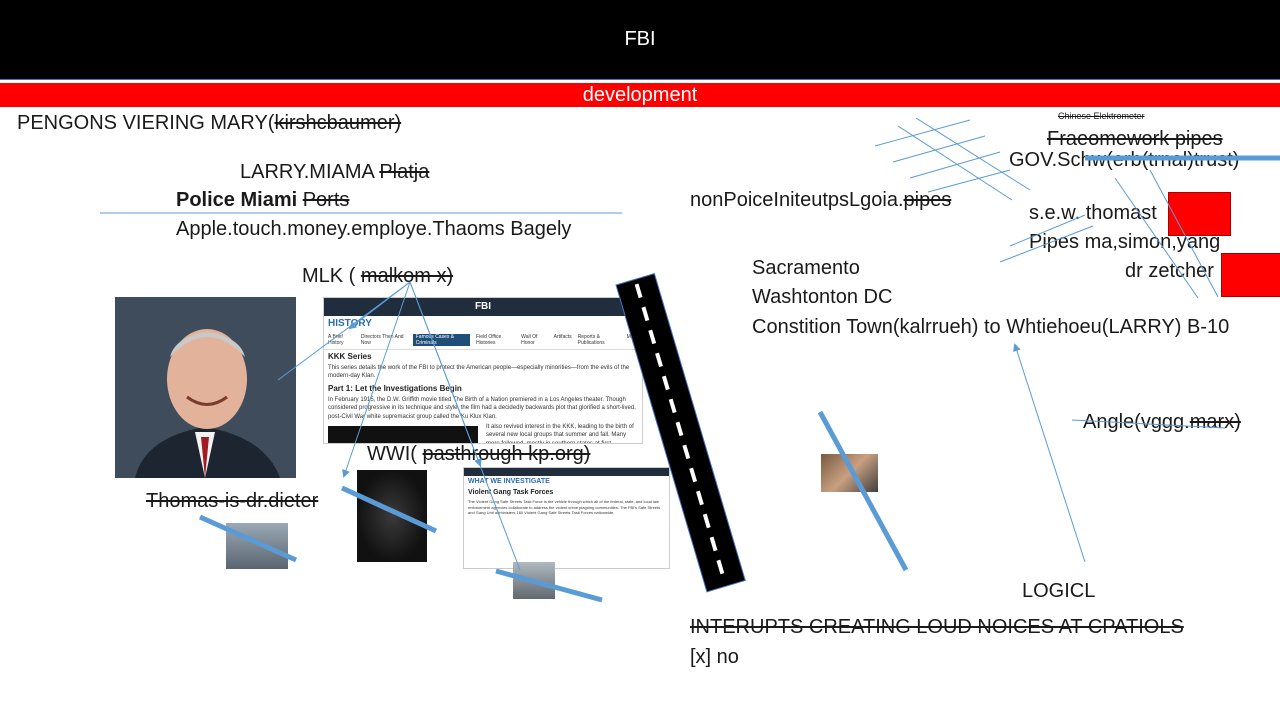 This screenshot has height=720, width=1280. I want to click on doc2-title: Violent Gang Task Forces, so click(511, 492).